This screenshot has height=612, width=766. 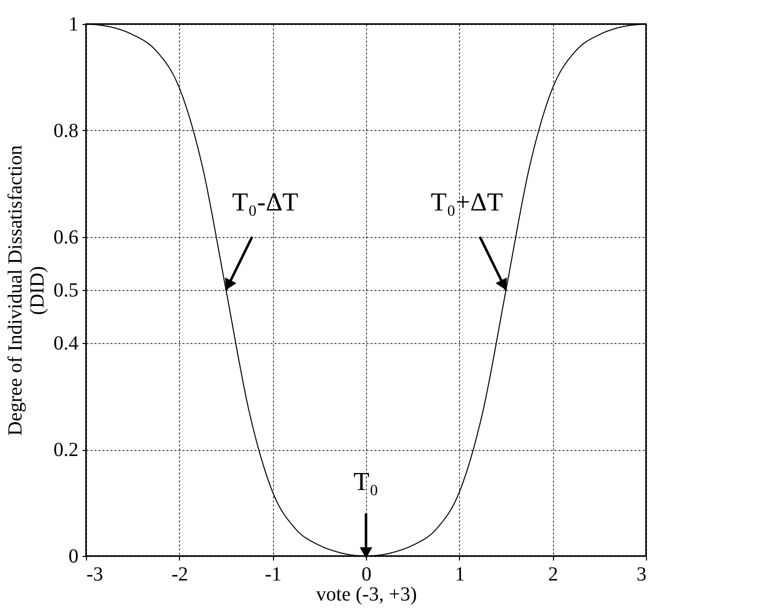 I want to click on x-axis-title: vote (-3, +3), so click(x=366, y=595).